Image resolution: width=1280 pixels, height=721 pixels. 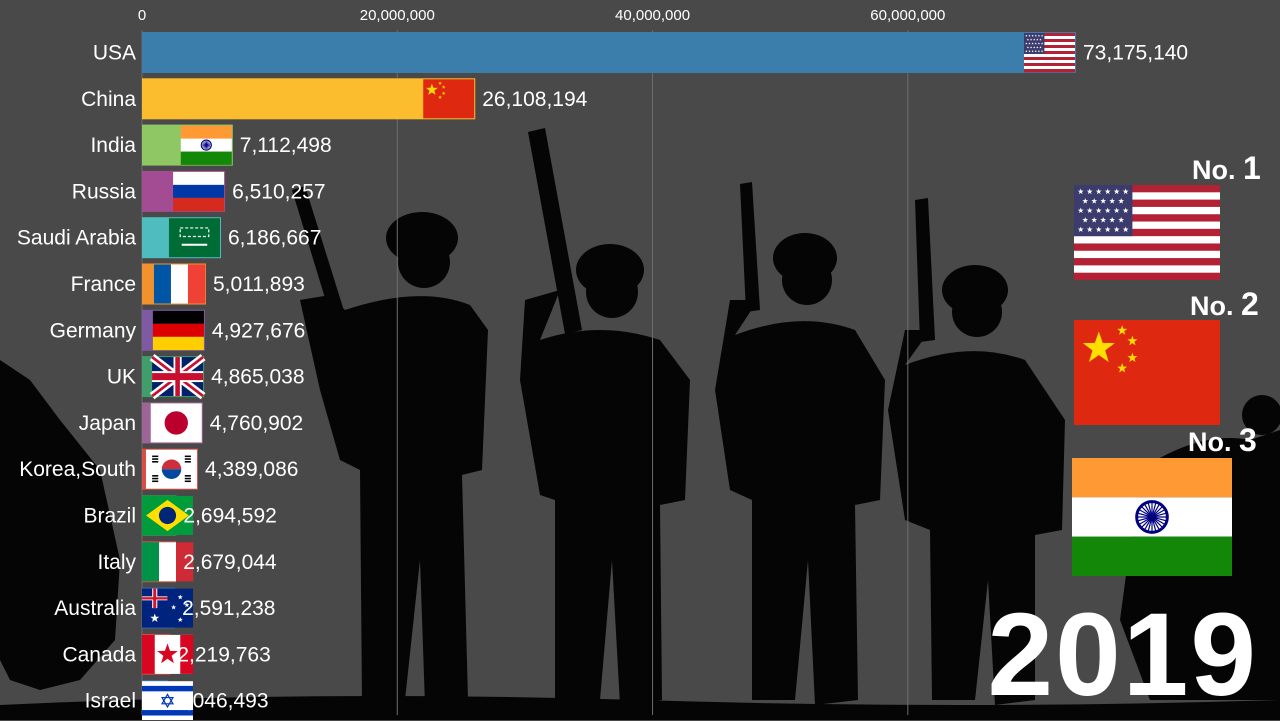 I want to click on france-flag-icon, so click(x=179, y=284).